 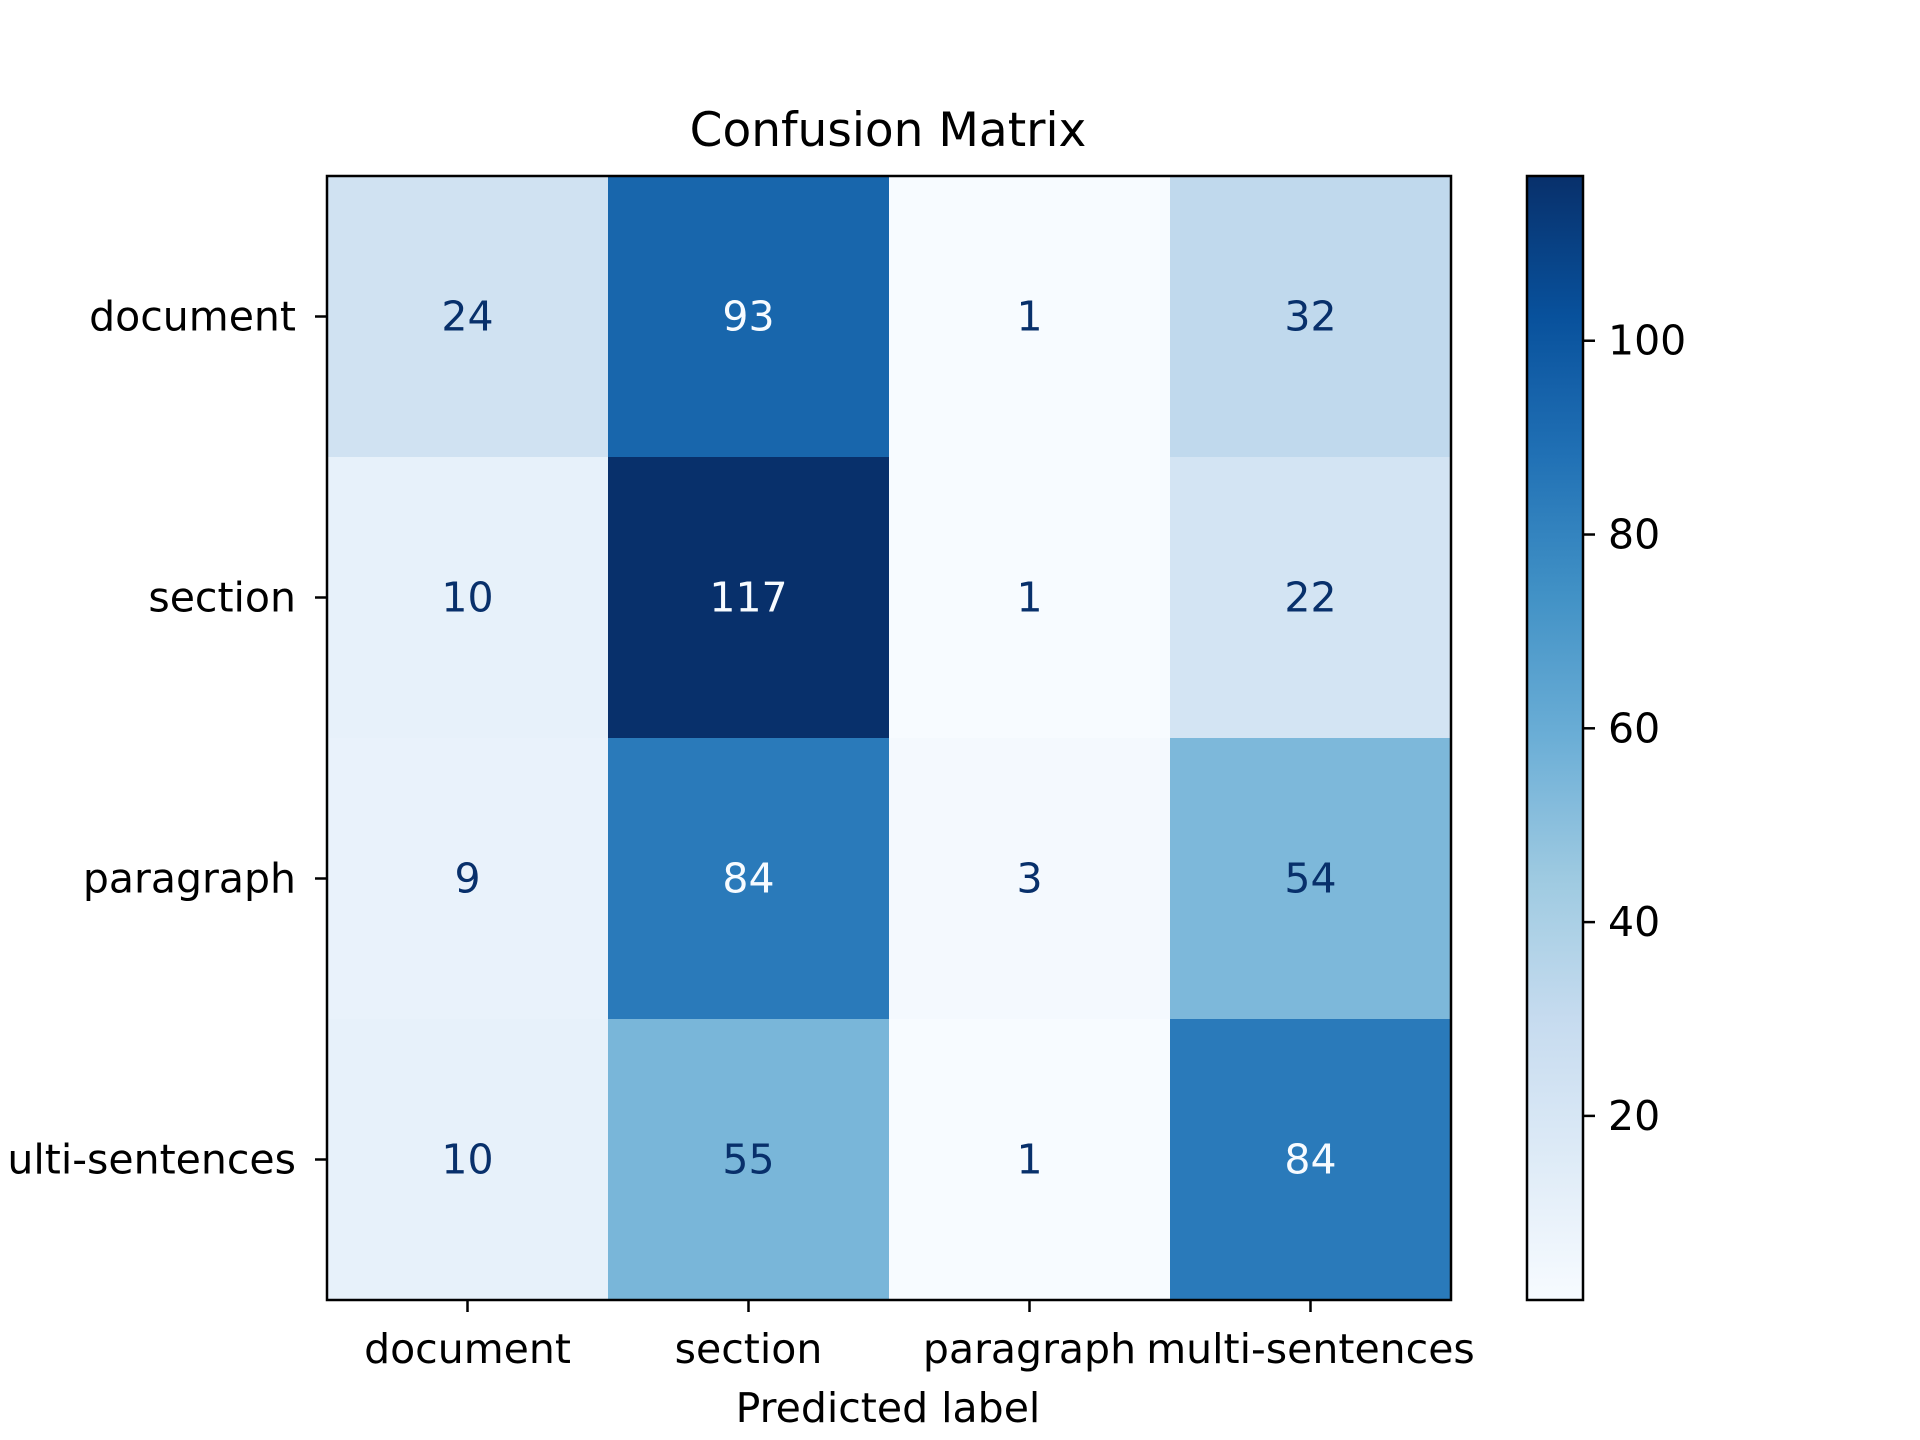 I want to click on cell-value-label: 55, so click(x=748, y=1160).